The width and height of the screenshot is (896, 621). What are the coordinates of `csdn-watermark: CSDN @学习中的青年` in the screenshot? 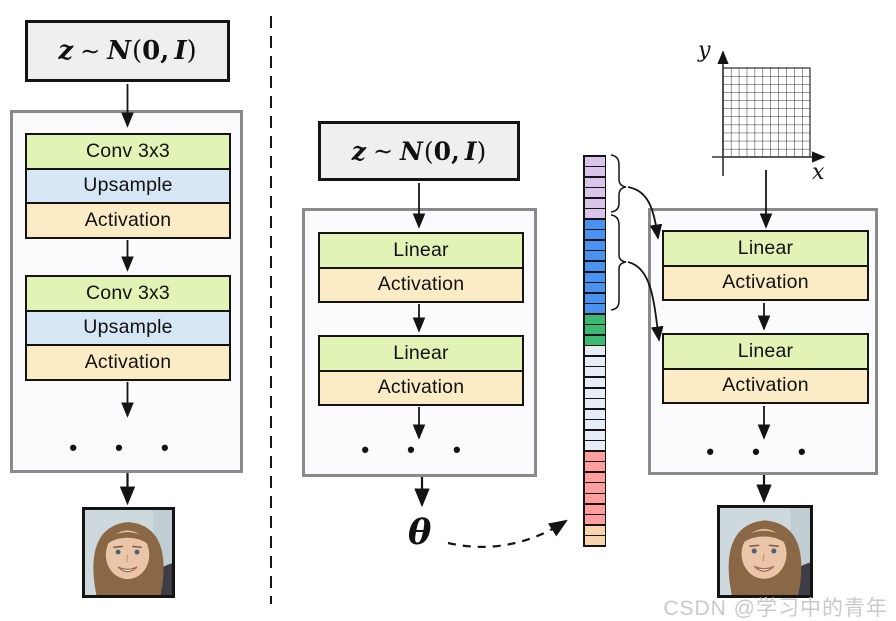 It's located at (775, 608).